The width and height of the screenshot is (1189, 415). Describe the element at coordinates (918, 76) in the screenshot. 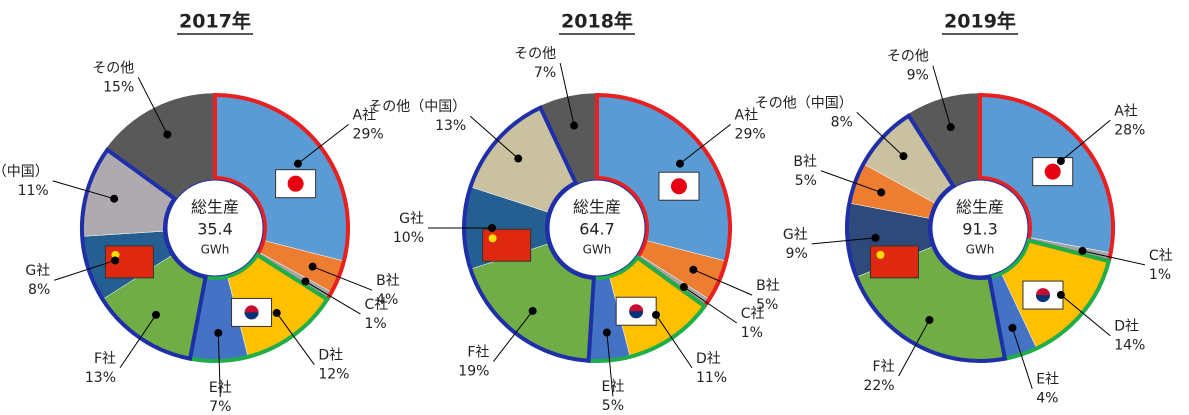

I see `value-label: 9%` at that location.